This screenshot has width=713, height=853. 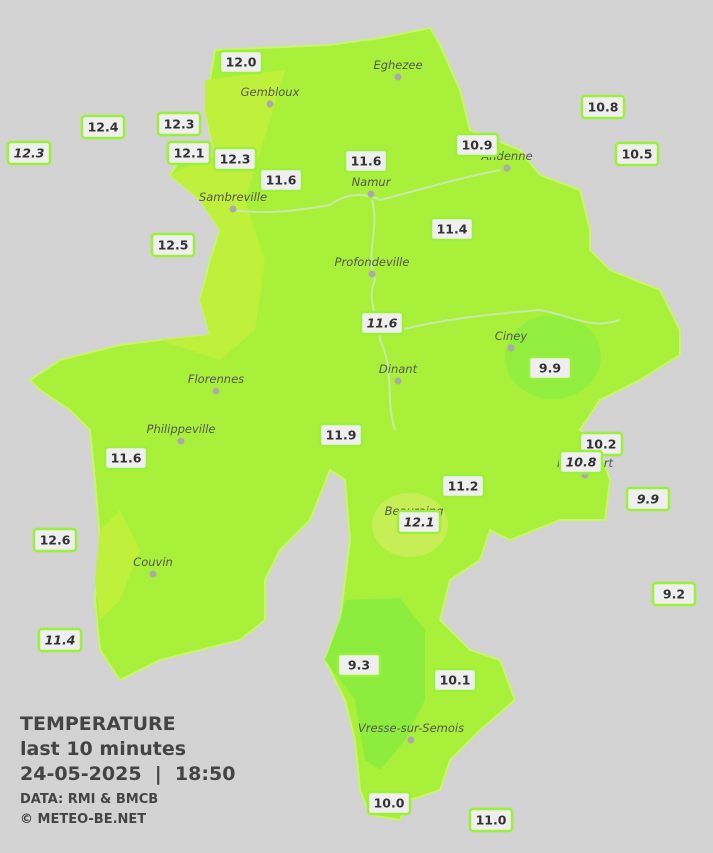 What do you see at coordinates (89, 799) in the screenshot?
I see `legend-source: DATA: RMI & BMCB` at bounding box center [89, 799].